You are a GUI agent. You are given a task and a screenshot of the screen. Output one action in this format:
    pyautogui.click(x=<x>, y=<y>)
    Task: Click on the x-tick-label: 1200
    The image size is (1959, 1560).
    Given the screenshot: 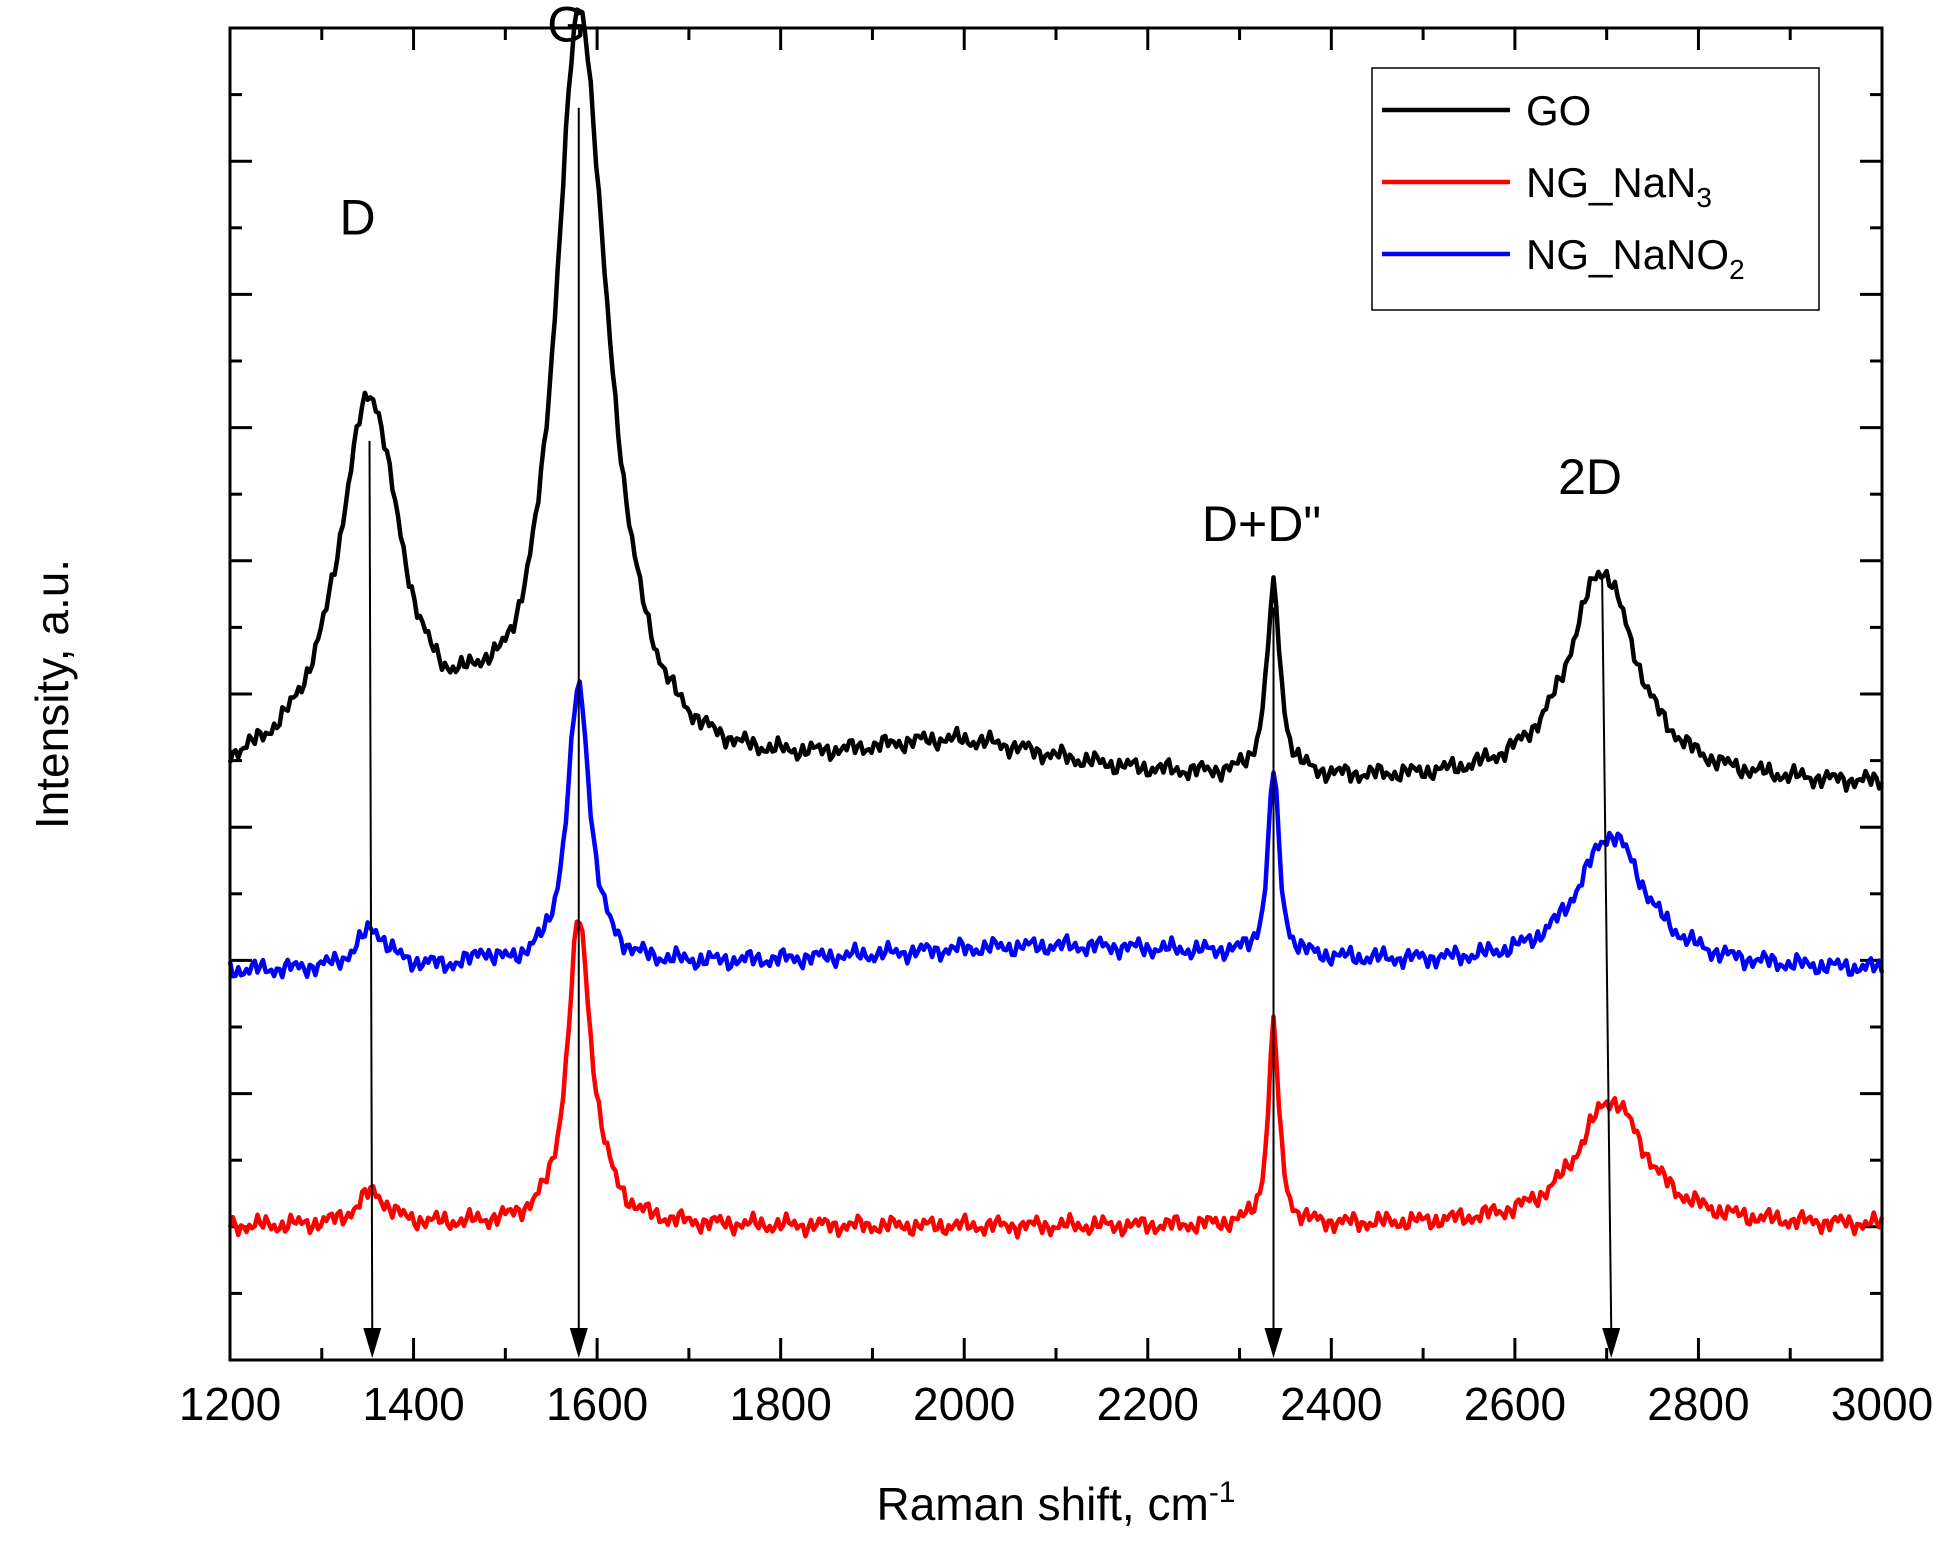 What is the action you would take?
    pyautogui.click(x=230, y=1404)
    